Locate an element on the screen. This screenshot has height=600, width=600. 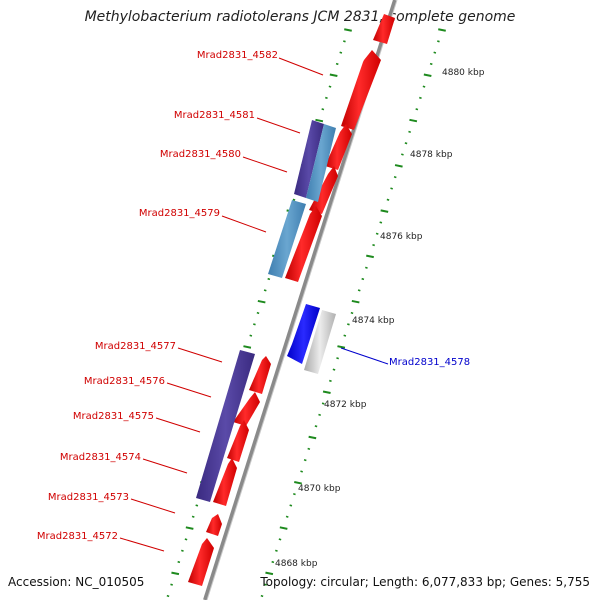
gene-label-4573: Mrad2831_4573 is located at coordinates (88, 497).